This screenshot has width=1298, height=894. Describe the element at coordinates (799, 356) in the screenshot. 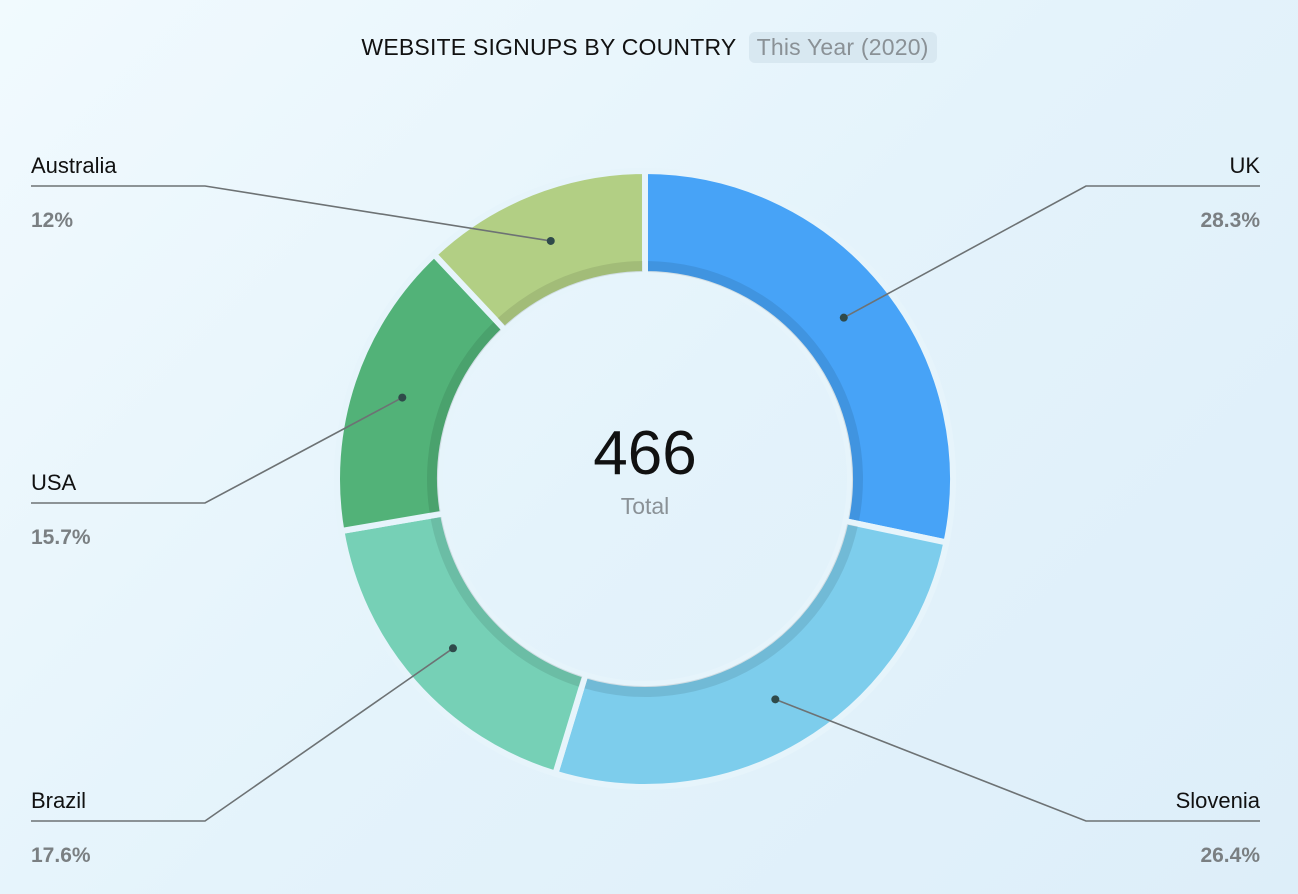

I see `slice-uk` at that location.